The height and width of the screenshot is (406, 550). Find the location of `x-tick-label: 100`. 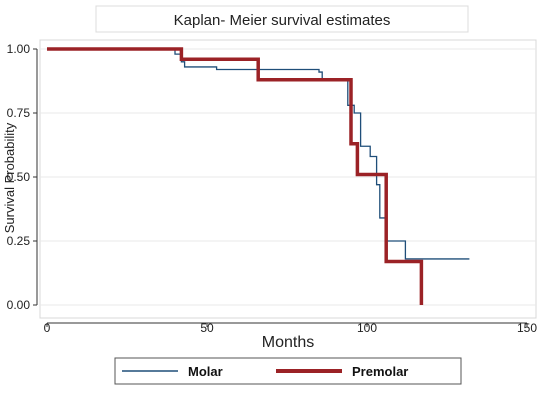

x-tick-label: 100 is located at coordinates (367, 328).